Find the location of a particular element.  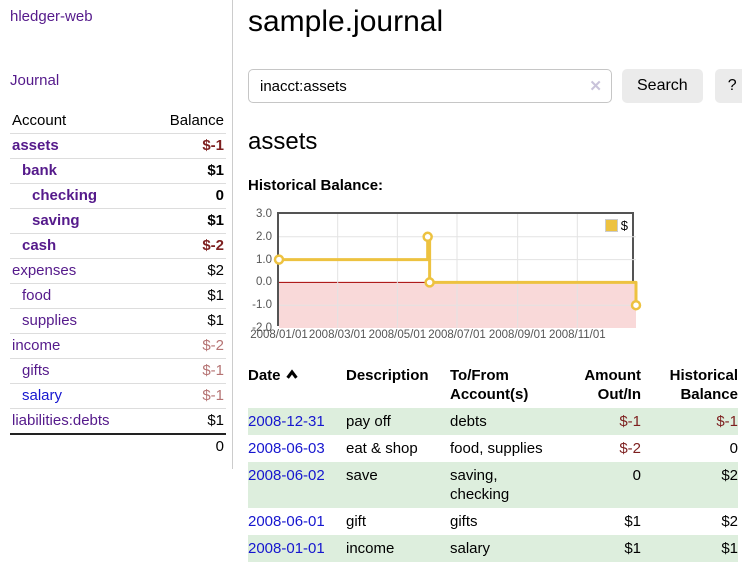

sidebar-account-gifts: gifts is located at coordinates (36, 370).